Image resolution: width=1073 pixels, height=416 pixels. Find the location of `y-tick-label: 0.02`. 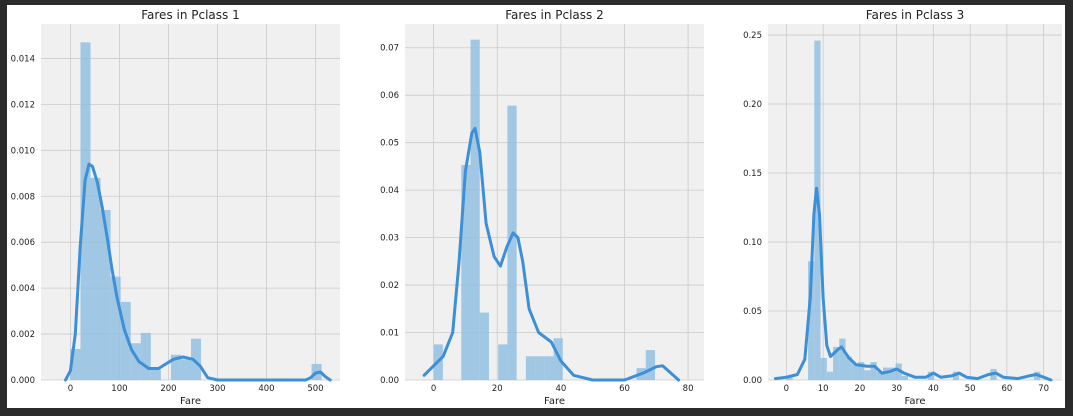

y-tick-label: 0.02 is located at coordinates (389, 286).